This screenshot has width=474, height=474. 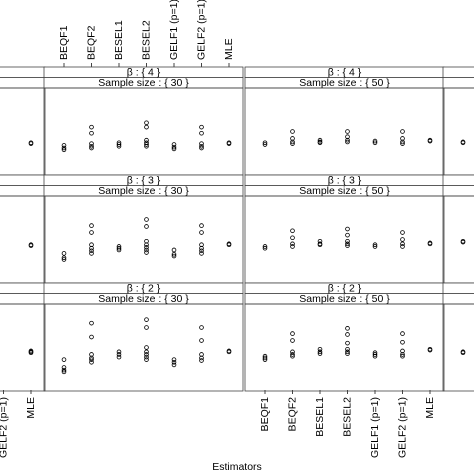 What do you see at coordinates (91, 42) in the screenshot?
I see `x-tick-label: BEQF2` at bounding box center [91, 42].